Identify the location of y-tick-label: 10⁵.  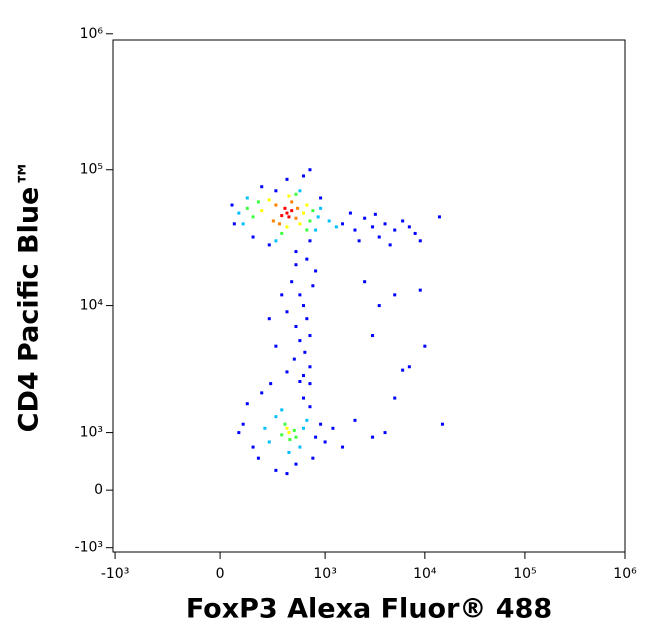
(91, 170).